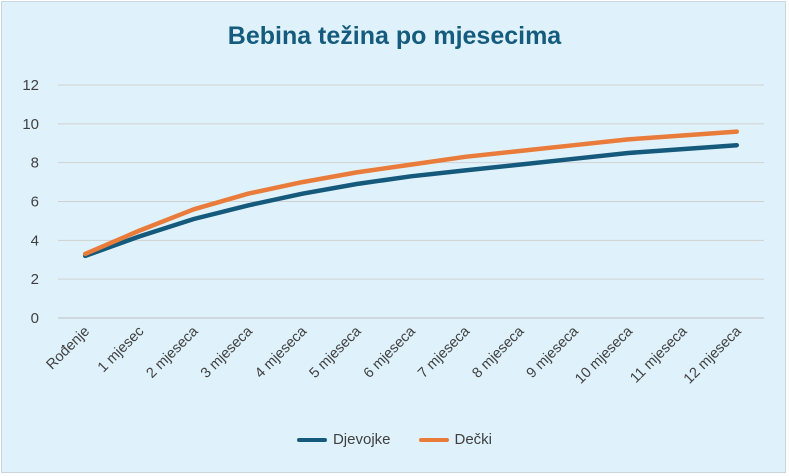 Image resolution: width=789 pixels, height=476 pixels. I want to click on y-tick-label: 8, so click(35, 163).